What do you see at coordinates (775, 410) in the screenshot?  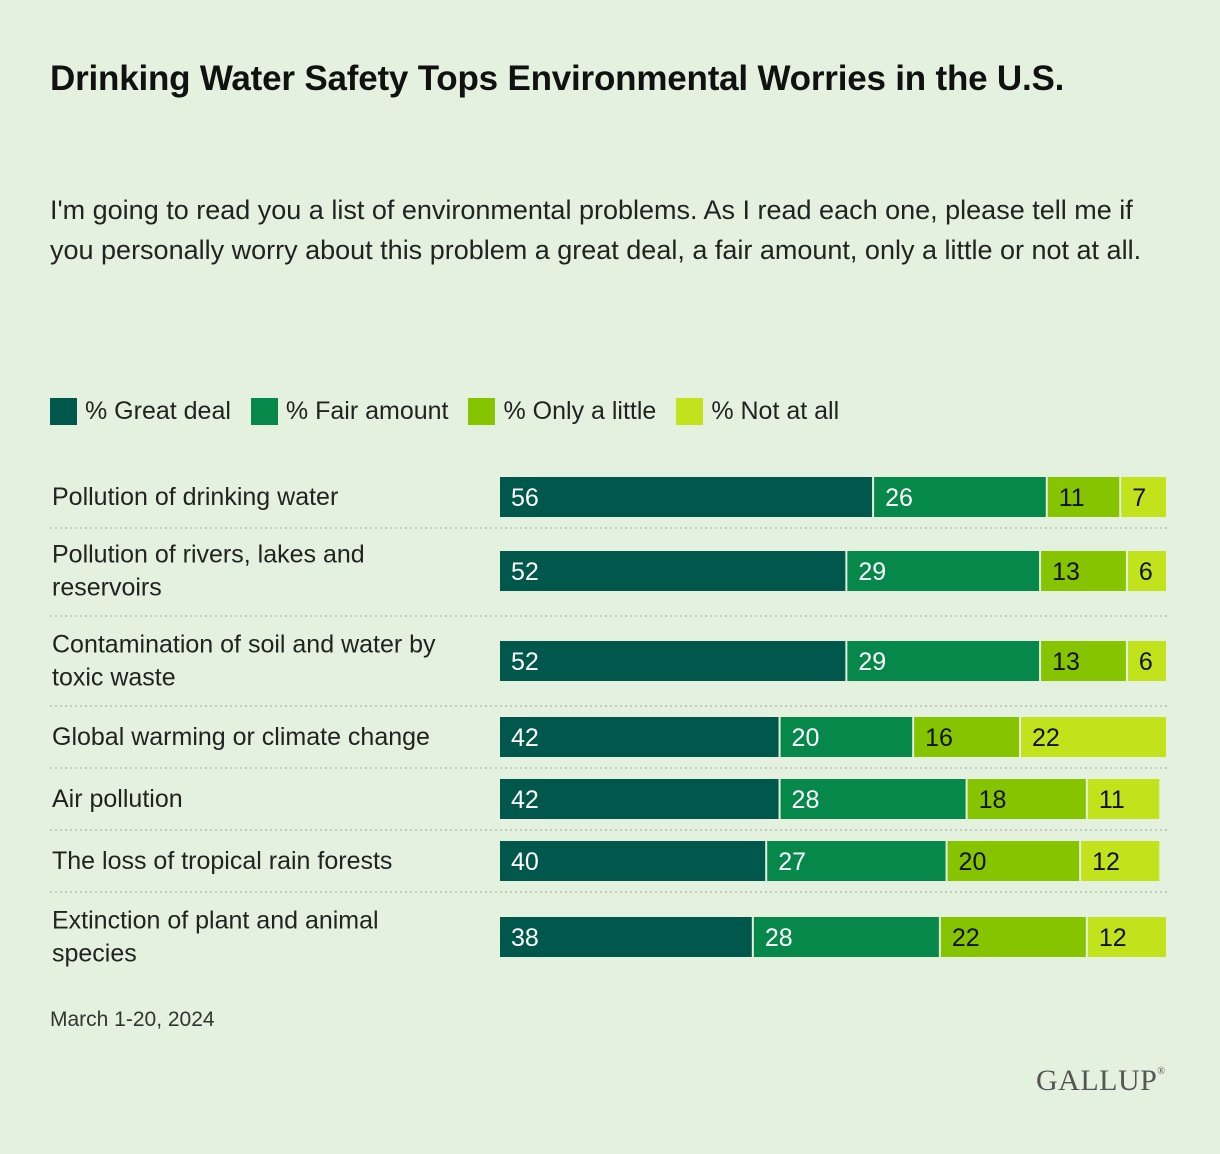 I see `legend-label-not-at-all: % Not at all` at bounding box center [775, 410].